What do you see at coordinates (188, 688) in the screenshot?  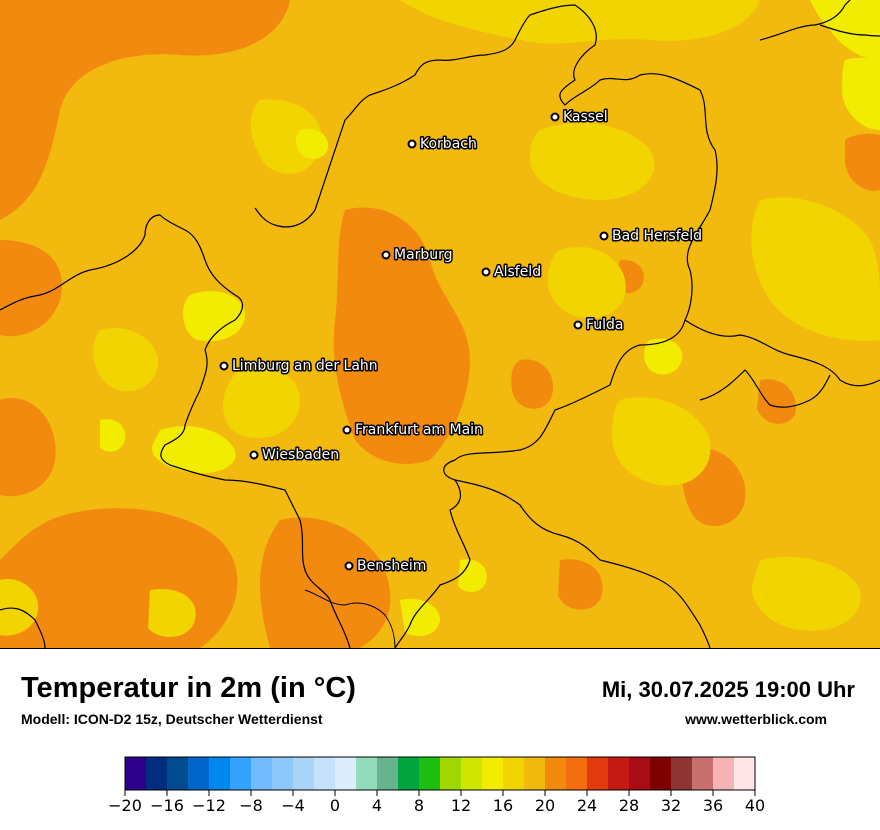 I see `map-title: Temperatur in 2m (in °C)` at bounding box center [188, 688].